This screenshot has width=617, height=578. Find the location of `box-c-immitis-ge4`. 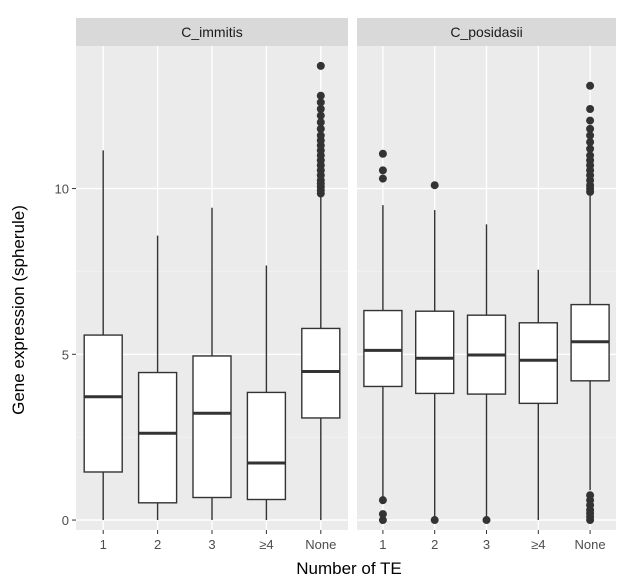

box-c-immitis-ge4 is located at coordinates (266, 393).